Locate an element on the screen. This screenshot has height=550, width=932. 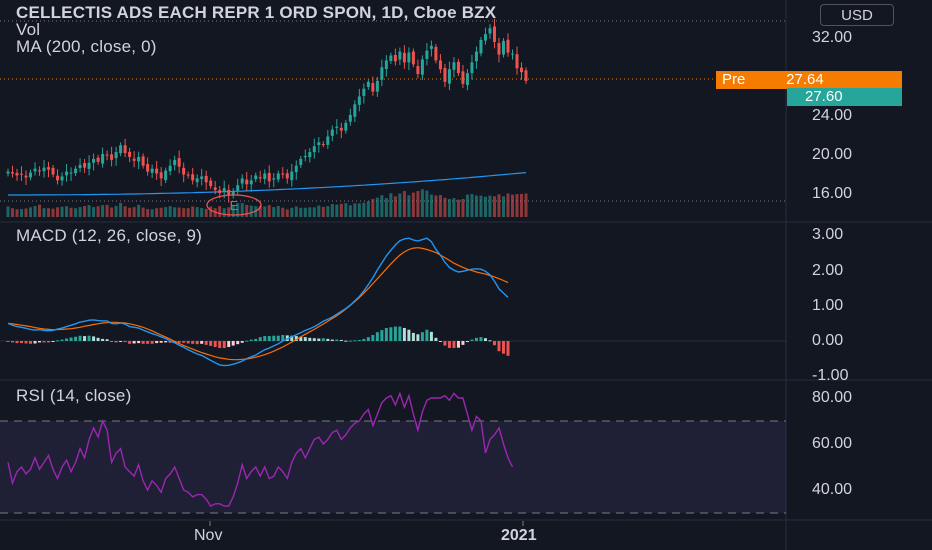
rsi-axis-tick: 60.00 is located at coordinates (832, 443).